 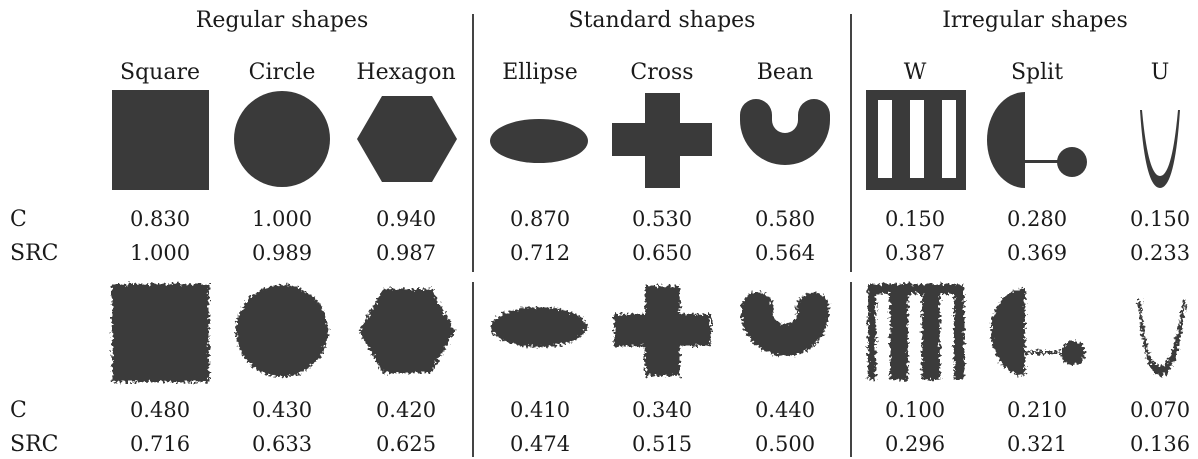 What do you see at coordinates (18, 219) in the screenshot?
I see `row-label-c-clean: C` at bounding box center [18, 219].